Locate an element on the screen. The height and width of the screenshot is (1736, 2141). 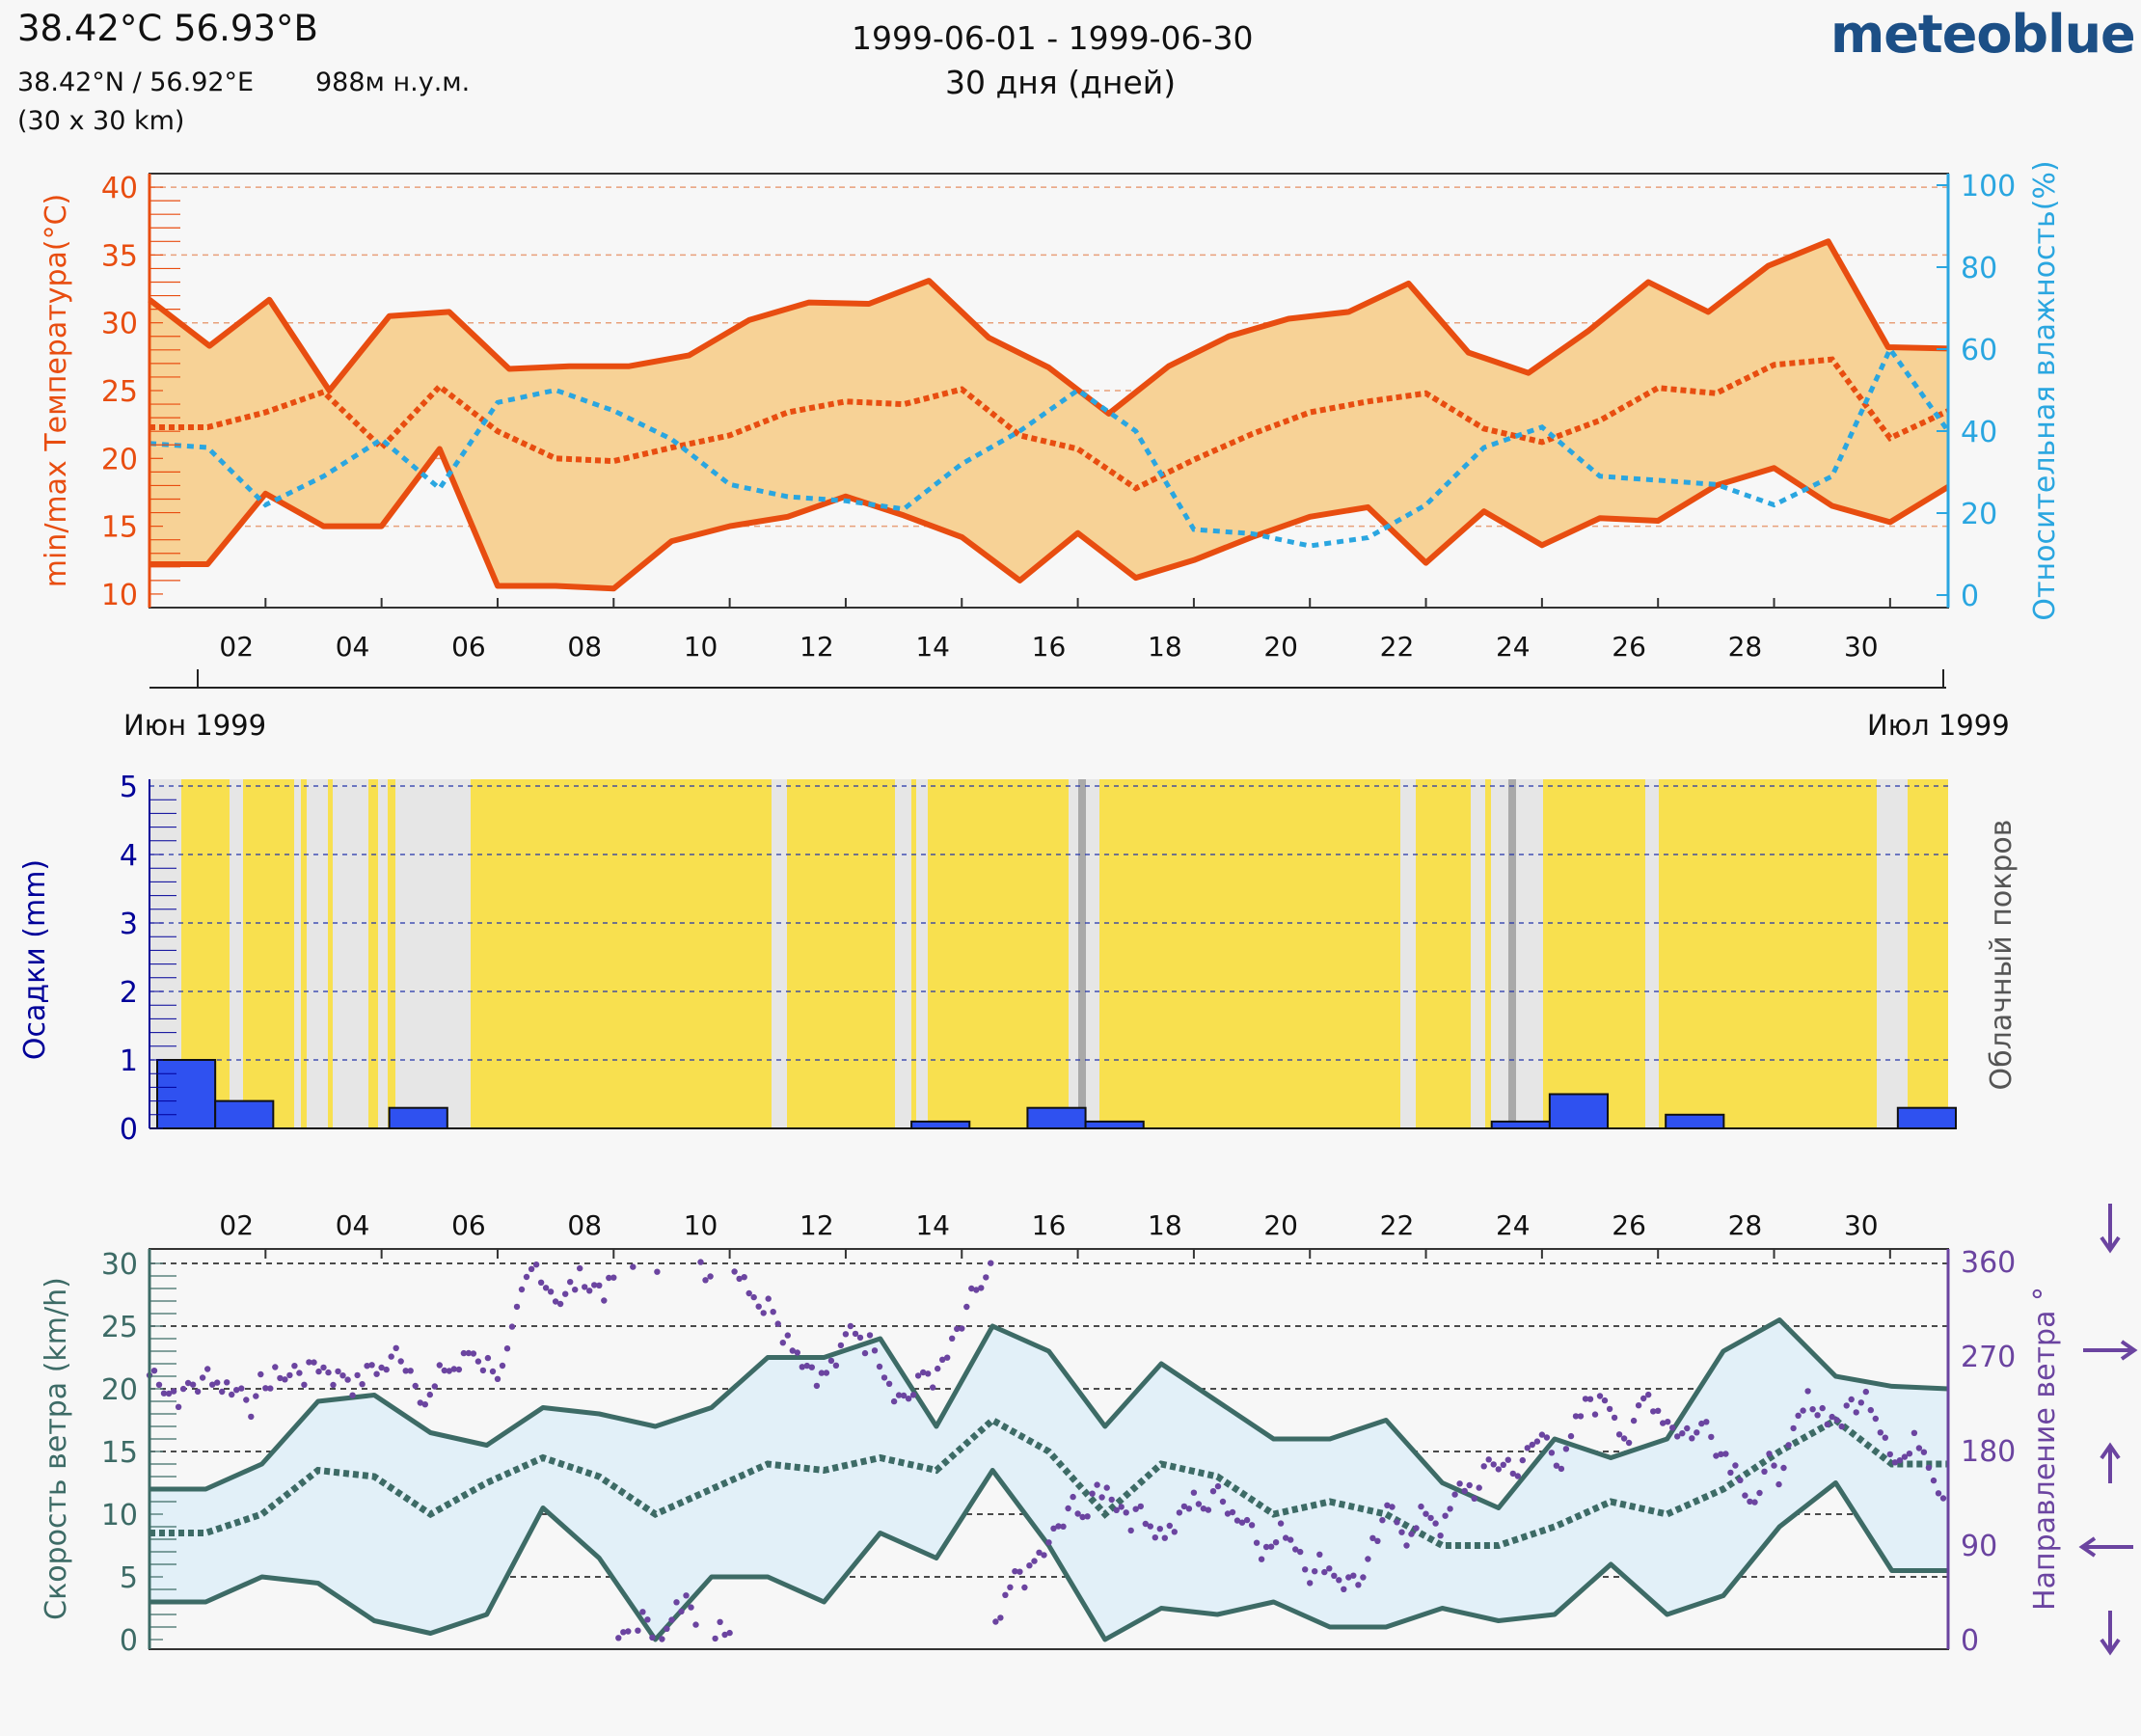
wind-direction-legend is located at coordinates (2108, 1430).